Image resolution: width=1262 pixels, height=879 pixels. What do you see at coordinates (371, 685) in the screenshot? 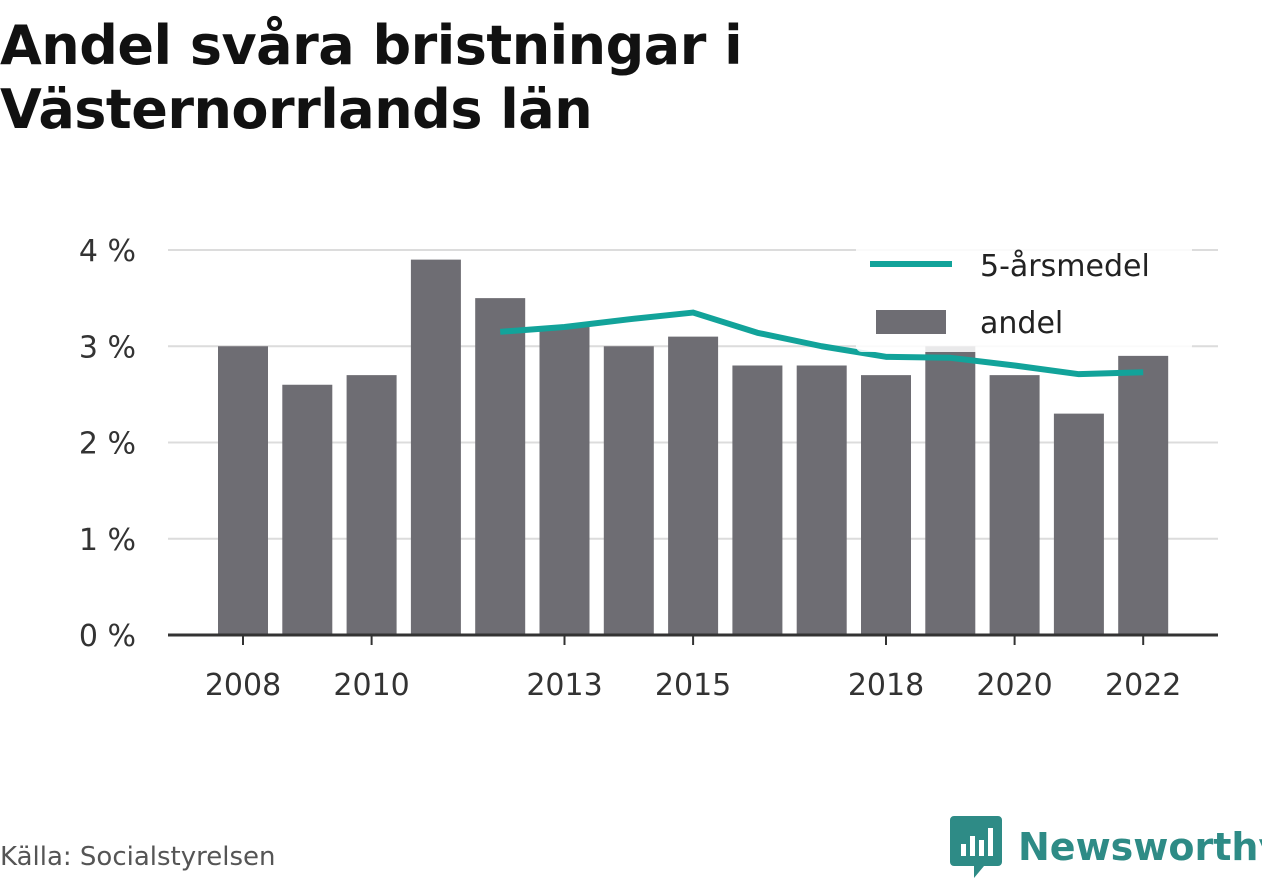
I see `x-tick-label: 2010` at bounding box center [371, 685].